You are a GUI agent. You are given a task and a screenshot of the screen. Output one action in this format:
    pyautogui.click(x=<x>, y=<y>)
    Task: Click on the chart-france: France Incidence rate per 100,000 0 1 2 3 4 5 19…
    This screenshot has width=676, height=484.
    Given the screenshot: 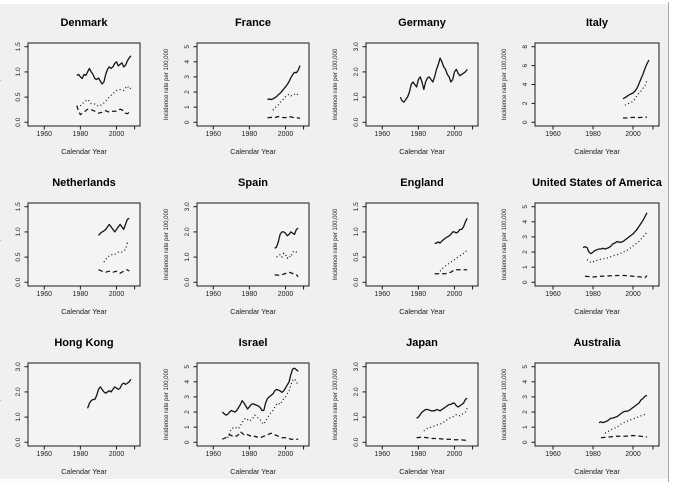 What is the action you would take?
    pyautogui.click(x=237, y=86)
    